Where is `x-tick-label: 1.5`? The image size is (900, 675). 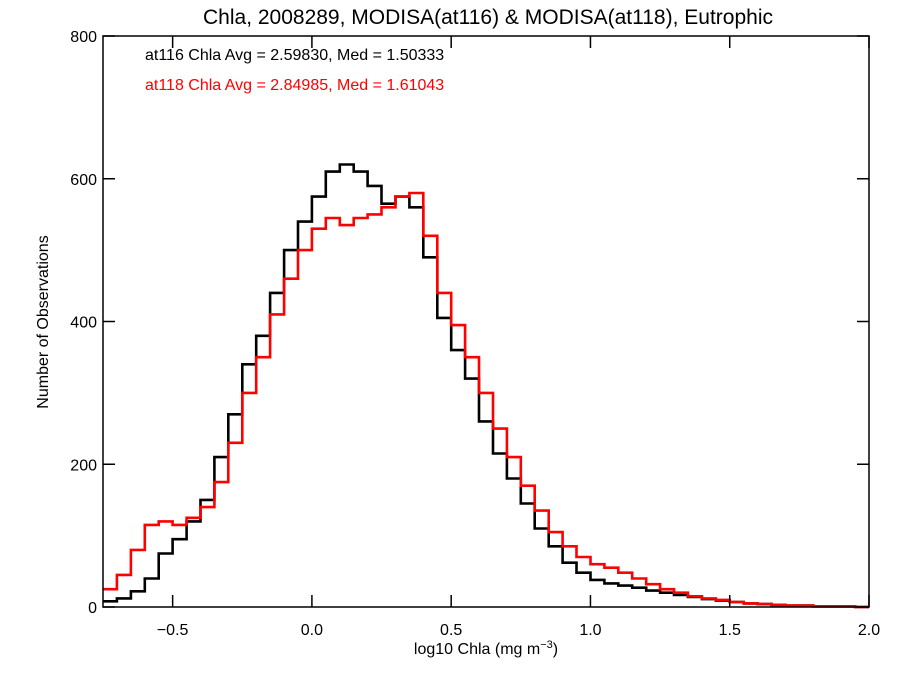 x-tick-label: 1.5 is located at coordinates (730, 630).